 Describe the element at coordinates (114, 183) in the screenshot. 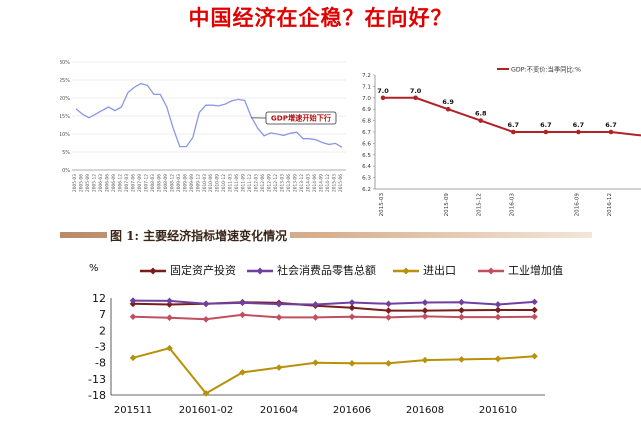

I see `x-tick-label: 2006-09` at that location.